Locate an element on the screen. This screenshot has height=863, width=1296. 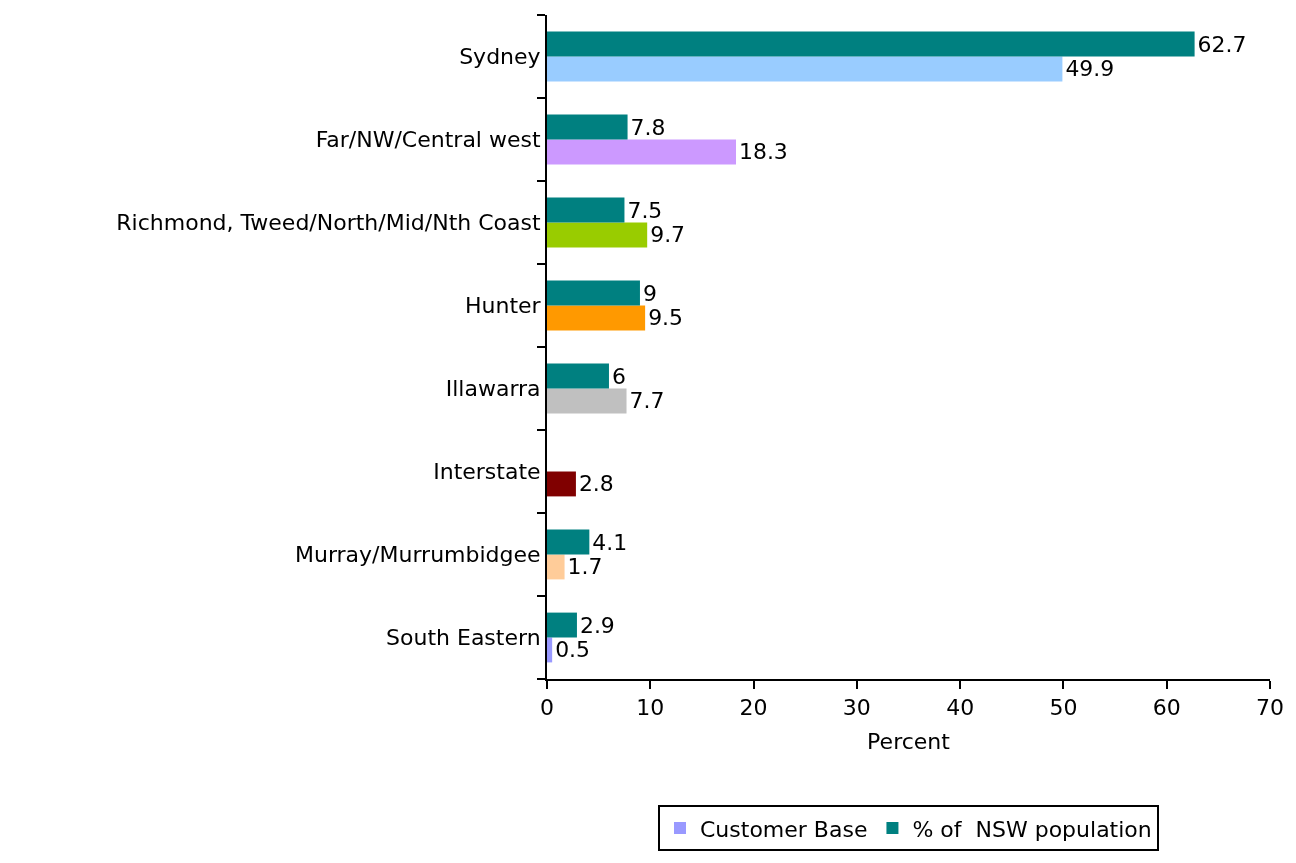
data-label: 4.1 is located at coordinates (610, 542).